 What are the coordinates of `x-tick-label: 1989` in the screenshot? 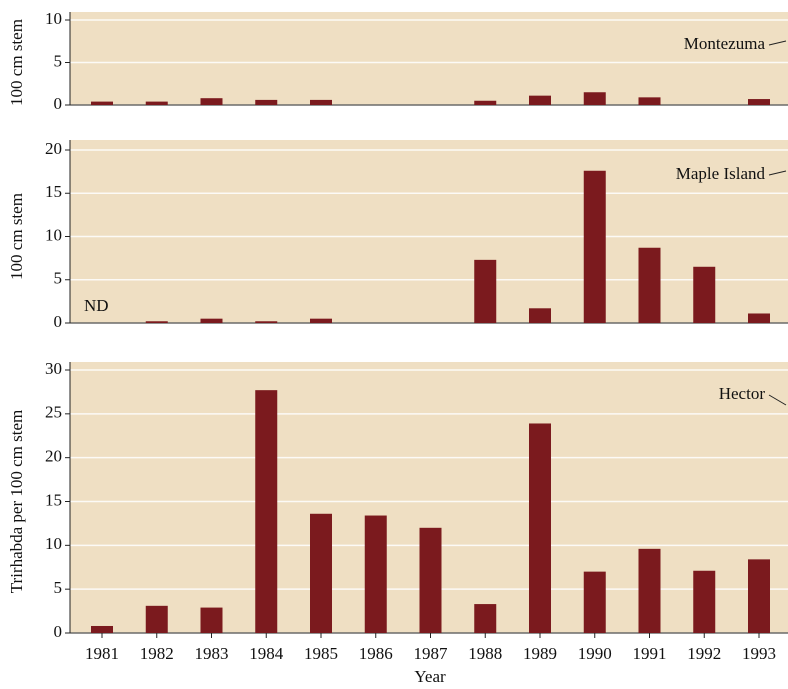 It's located at (540, 653).